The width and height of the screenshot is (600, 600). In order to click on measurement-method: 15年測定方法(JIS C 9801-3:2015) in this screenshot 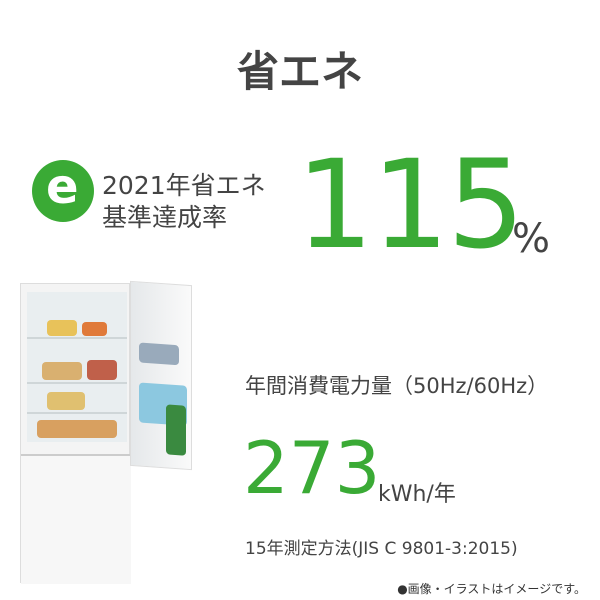, I will do `click(381, 549)`.